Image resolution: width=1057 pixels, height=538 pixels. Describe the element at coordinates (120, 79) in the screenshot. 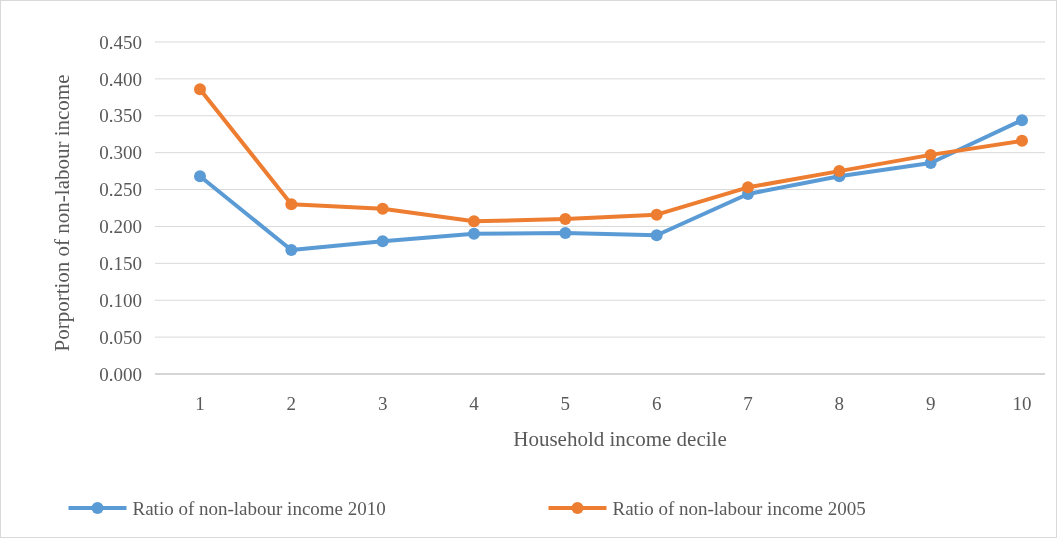

I see `y-tick-label: 0.400` at that location.